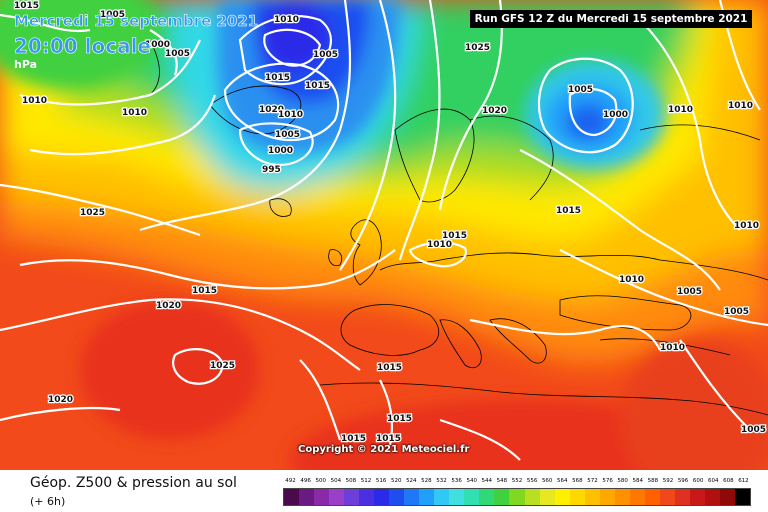 Image resolution: width=768 pixels, height=512 pixels. I want to click on scale-label: 512, so click(366, 481).